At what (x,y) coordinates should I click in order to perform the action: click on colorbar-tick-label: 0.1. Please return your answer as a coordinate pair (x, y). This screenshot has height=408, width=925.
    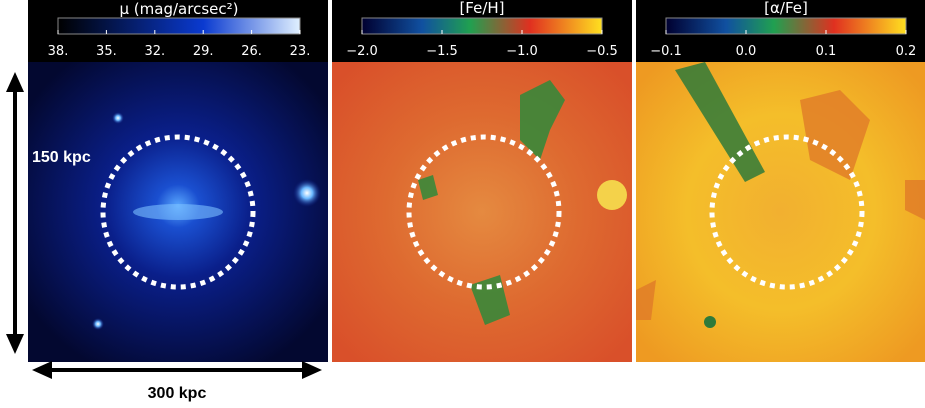
    Looking at the image, I should click on (826, 51).